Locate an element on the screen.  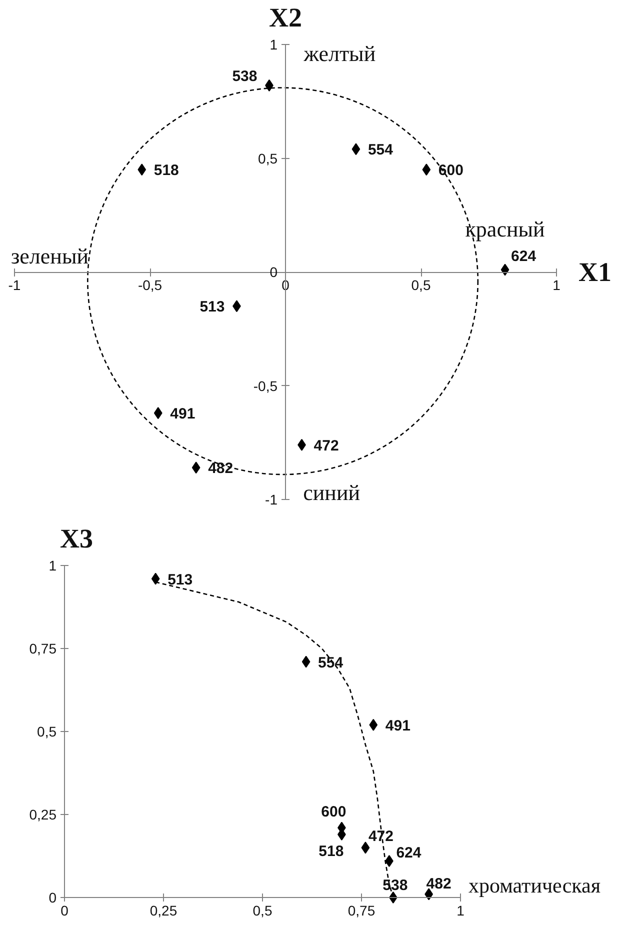
y-tick-label: -0,5 is located at coordinates (265, 386).